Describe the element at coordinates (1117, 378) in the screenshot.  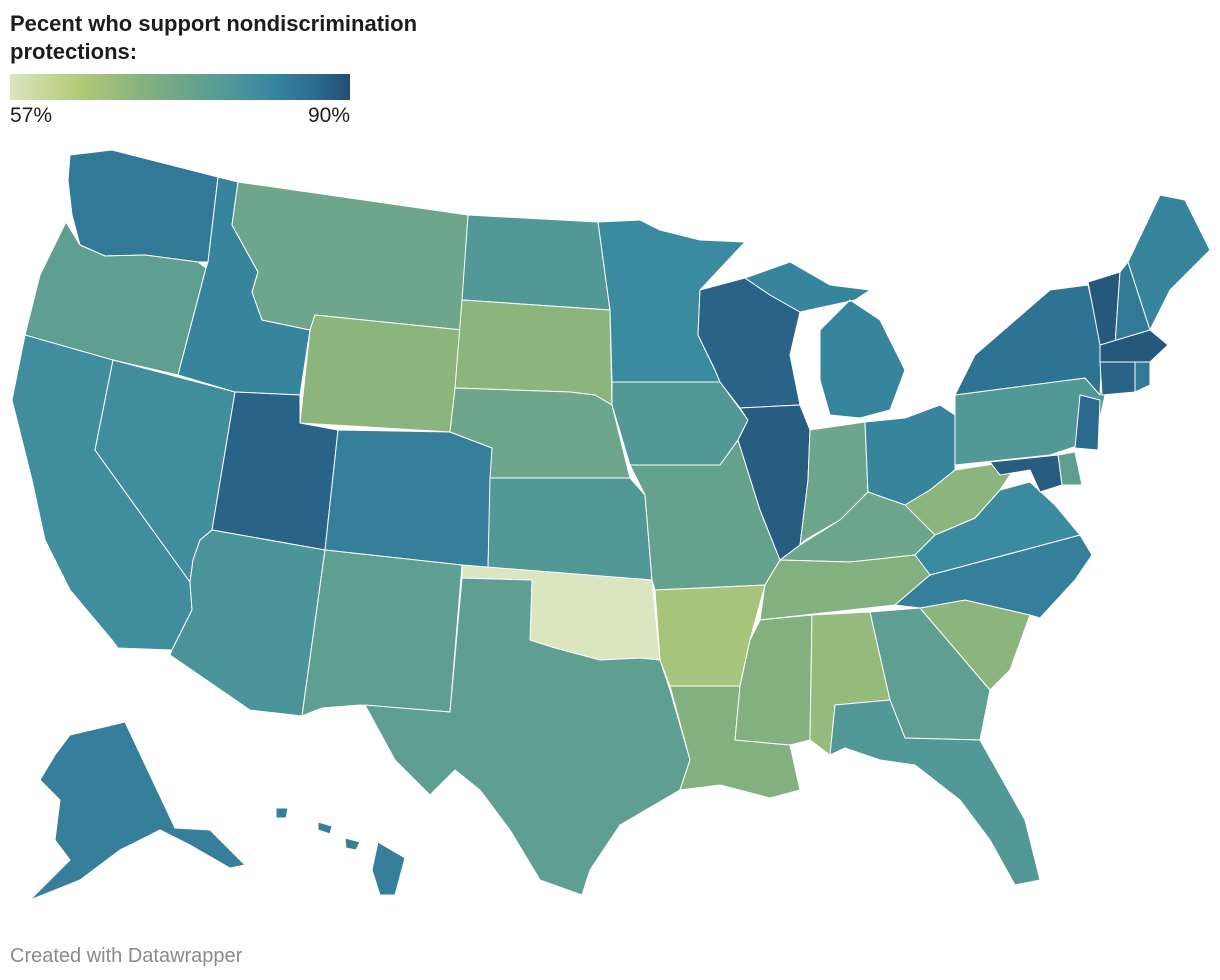
I see `state-CT` at that location.